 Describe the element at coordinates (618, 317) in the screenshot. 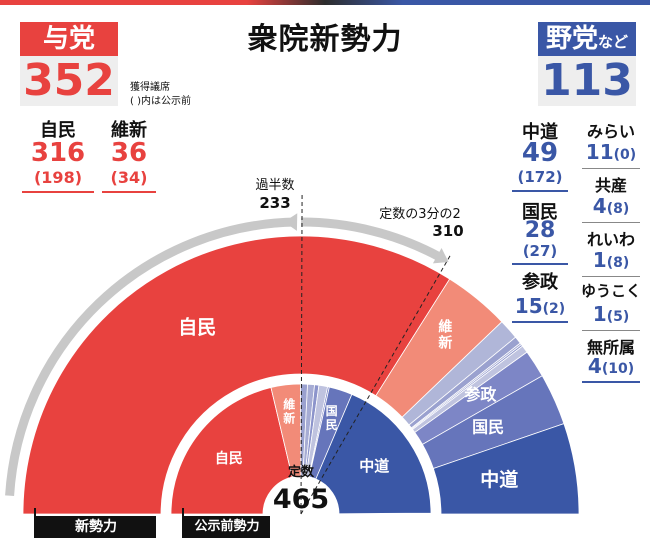

I see `party-prev-yukoku: (5)` at that location.